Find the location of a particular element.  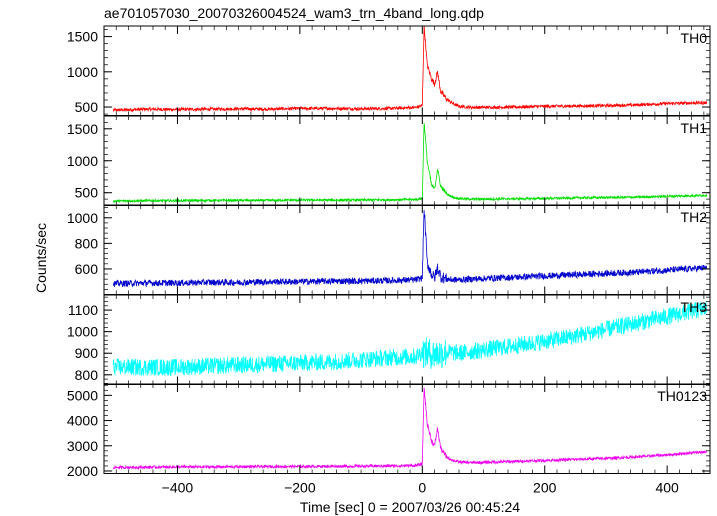

panel-label-th2: TH2 is located at coordinates (694, 217).